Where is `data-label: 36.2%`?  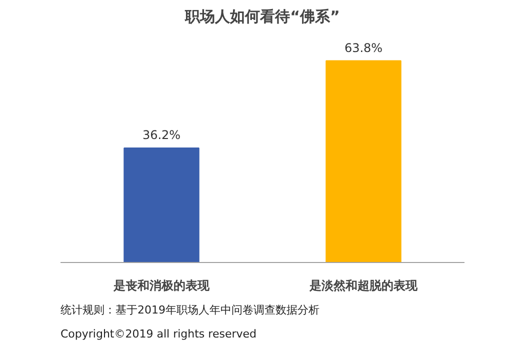
data-label: 36.2% is located at coordinates (161, 135).